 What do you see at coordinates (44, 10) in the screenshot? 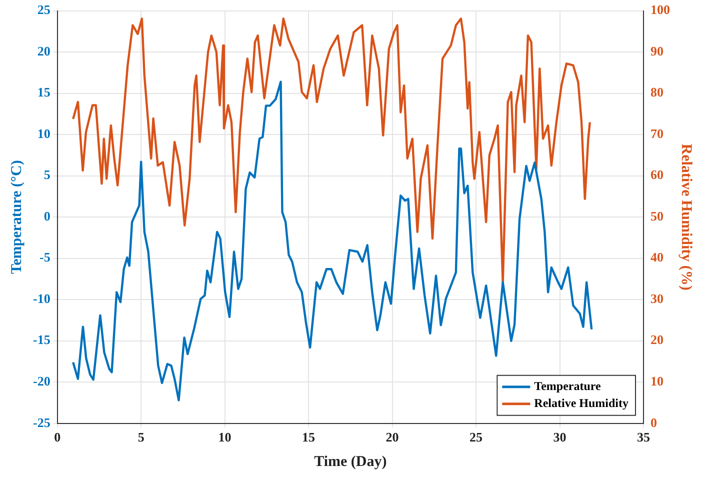
I see `y-tick-label: 25` at bounding box center [44, 10].